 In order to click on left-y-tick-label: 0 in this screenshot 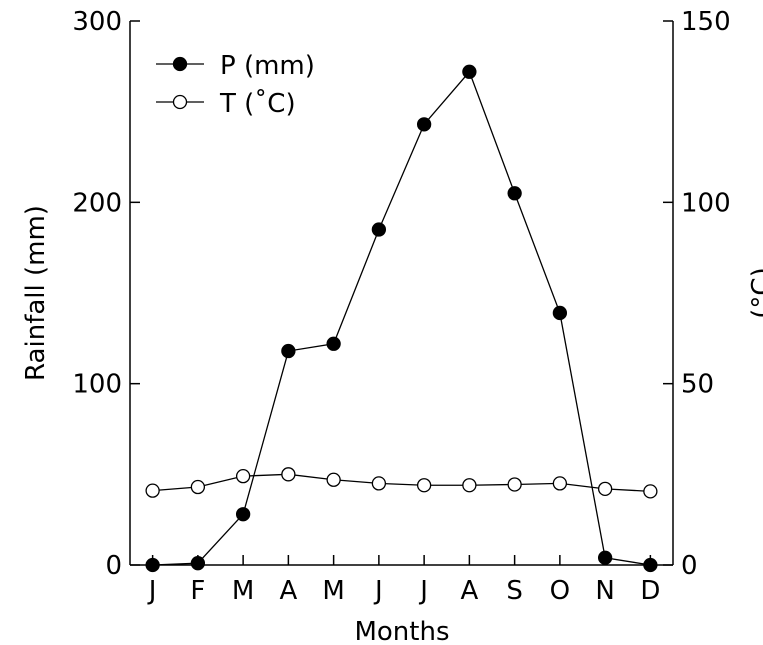, I will do `click(113, 566)`.